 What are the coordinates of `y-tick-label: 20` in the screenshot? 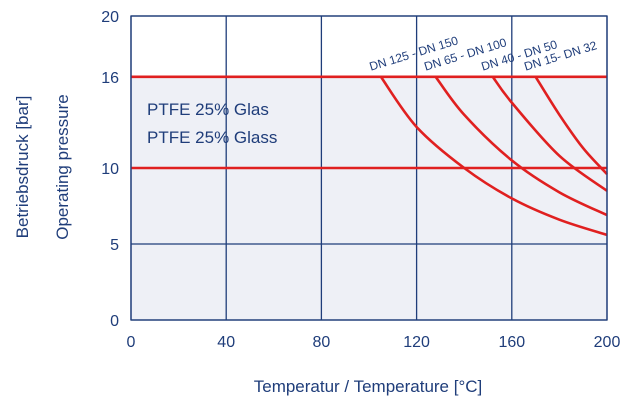 It's located at (110, 17).